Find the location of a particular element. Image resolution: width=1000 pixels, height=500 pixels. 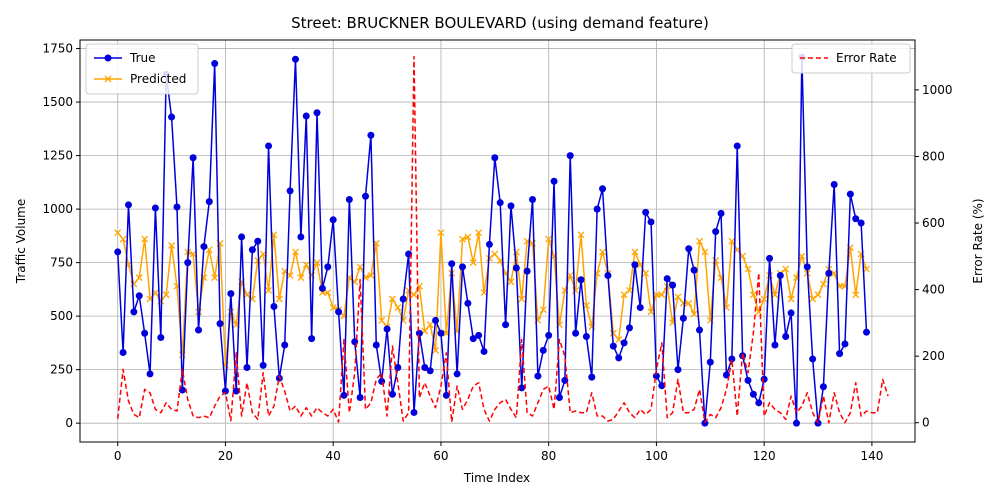

y-right-tick-label: 400 is located at coordinates (933, 290).